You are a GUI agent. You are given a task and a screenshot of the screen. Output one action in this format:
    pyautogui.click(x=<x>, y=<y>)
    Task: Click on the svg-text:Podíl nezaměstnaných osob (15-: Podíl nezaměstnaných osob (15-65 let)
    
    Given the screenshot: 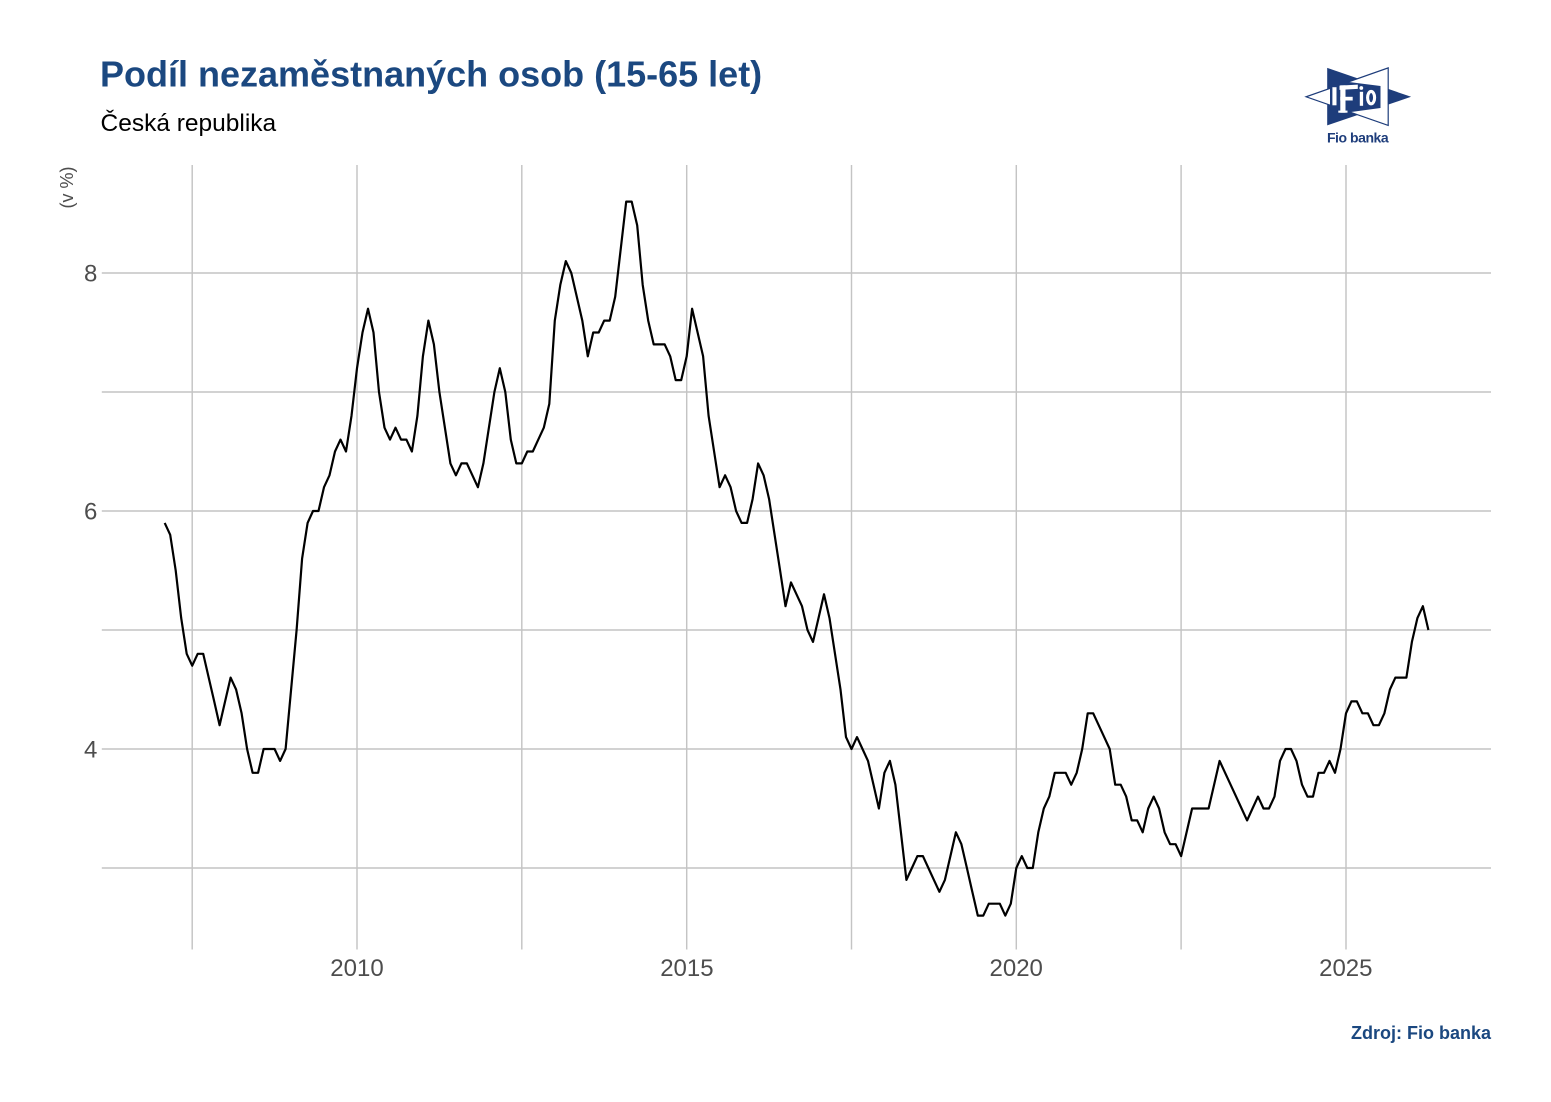 What is the action you would take?
    pyautogui.click(x=431, y=74)
    